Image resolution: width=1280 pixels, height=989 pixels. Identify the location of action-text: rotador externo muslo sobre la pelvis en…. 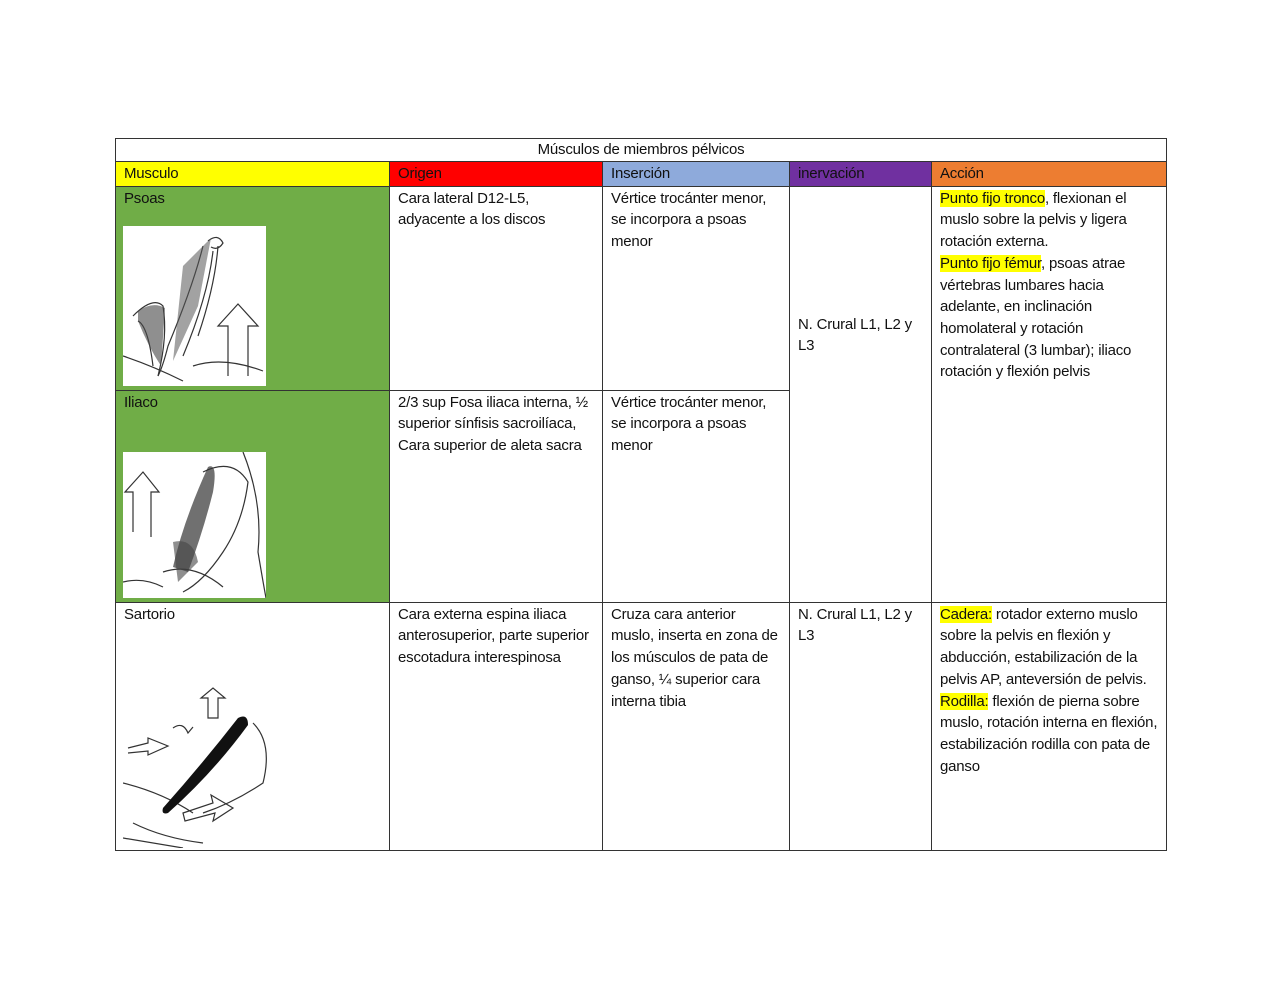
(1043, 646).